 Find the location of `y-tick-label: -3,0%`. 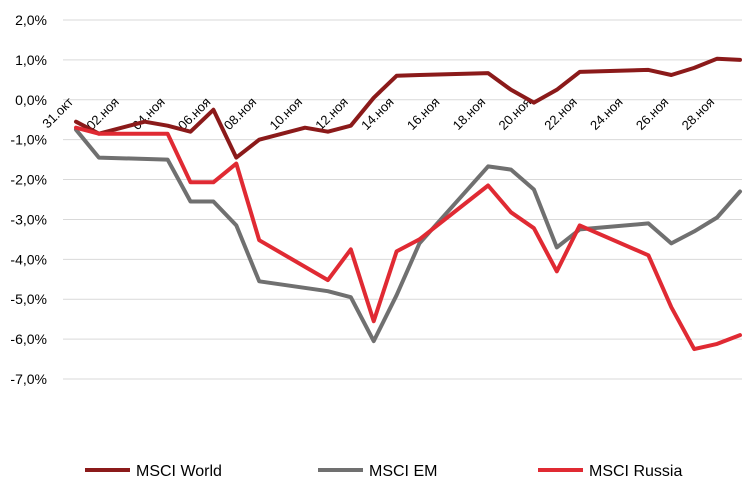

y-tick-label: -3,0% is located at coordinates (28, 219).